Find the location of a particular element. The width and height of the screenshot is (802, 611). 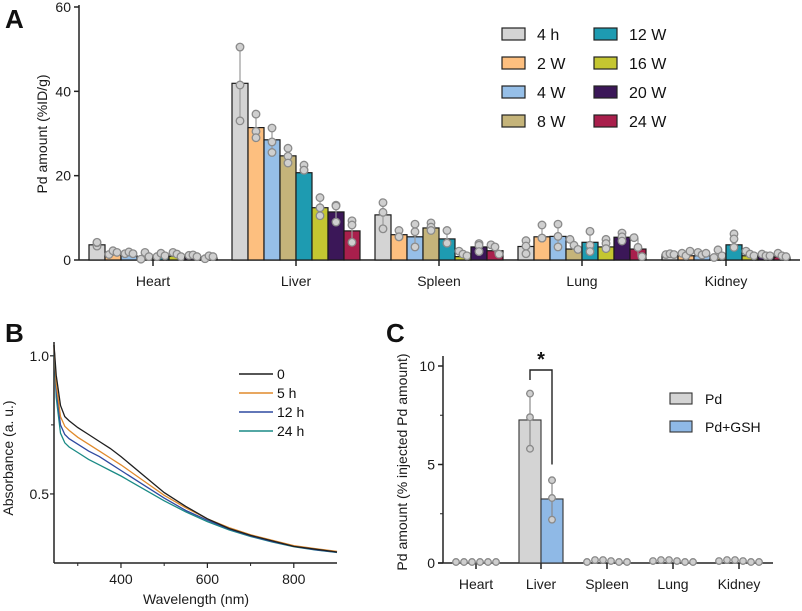

panel-c-significance-star: * is located at coordinates (541, 360).